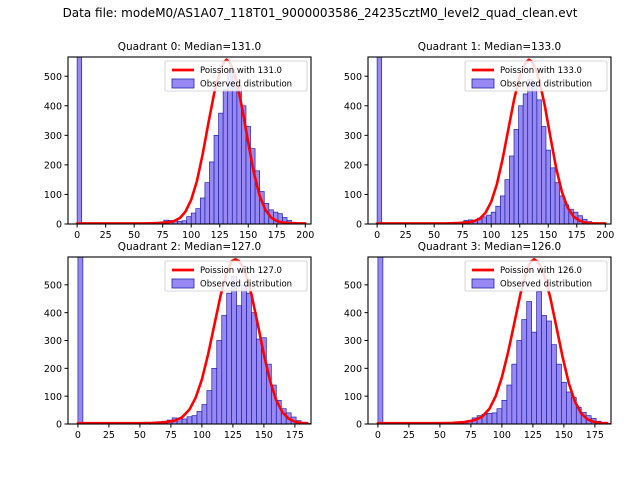 The image size is (640, 480). I want to click on legend: Poission with 131.0 Observed distribution, so click(236, 76).